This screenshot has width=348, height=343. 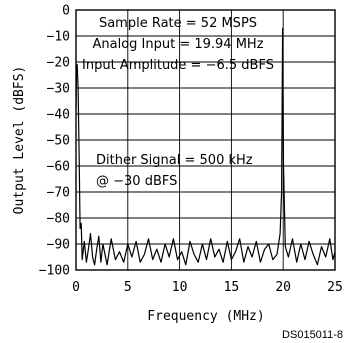 I want to click on y-tick-label: −20, so click(x=58, y=63).